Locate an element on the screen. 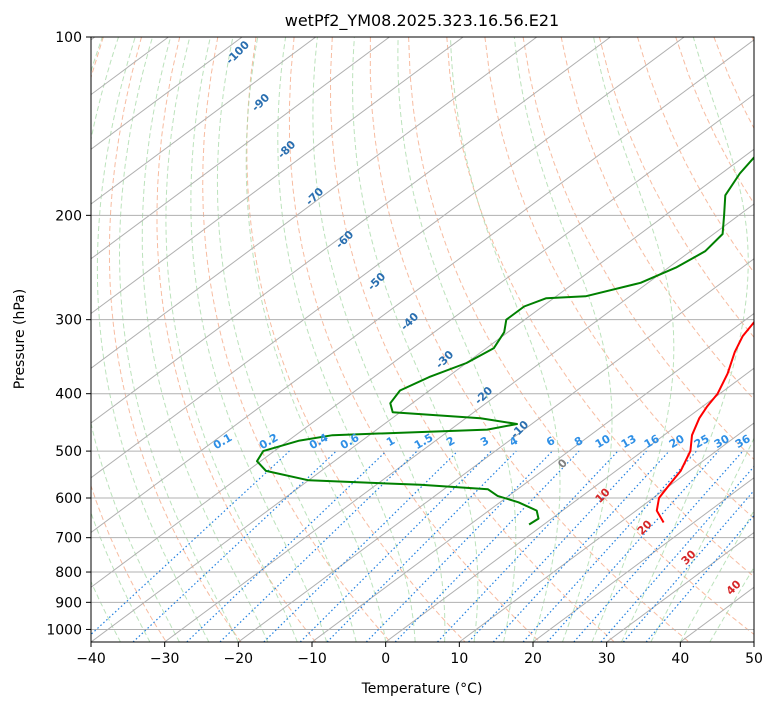 This screenshot has height=708, width=775. y-tick-label: 600 is located at coordinates (68, 499).